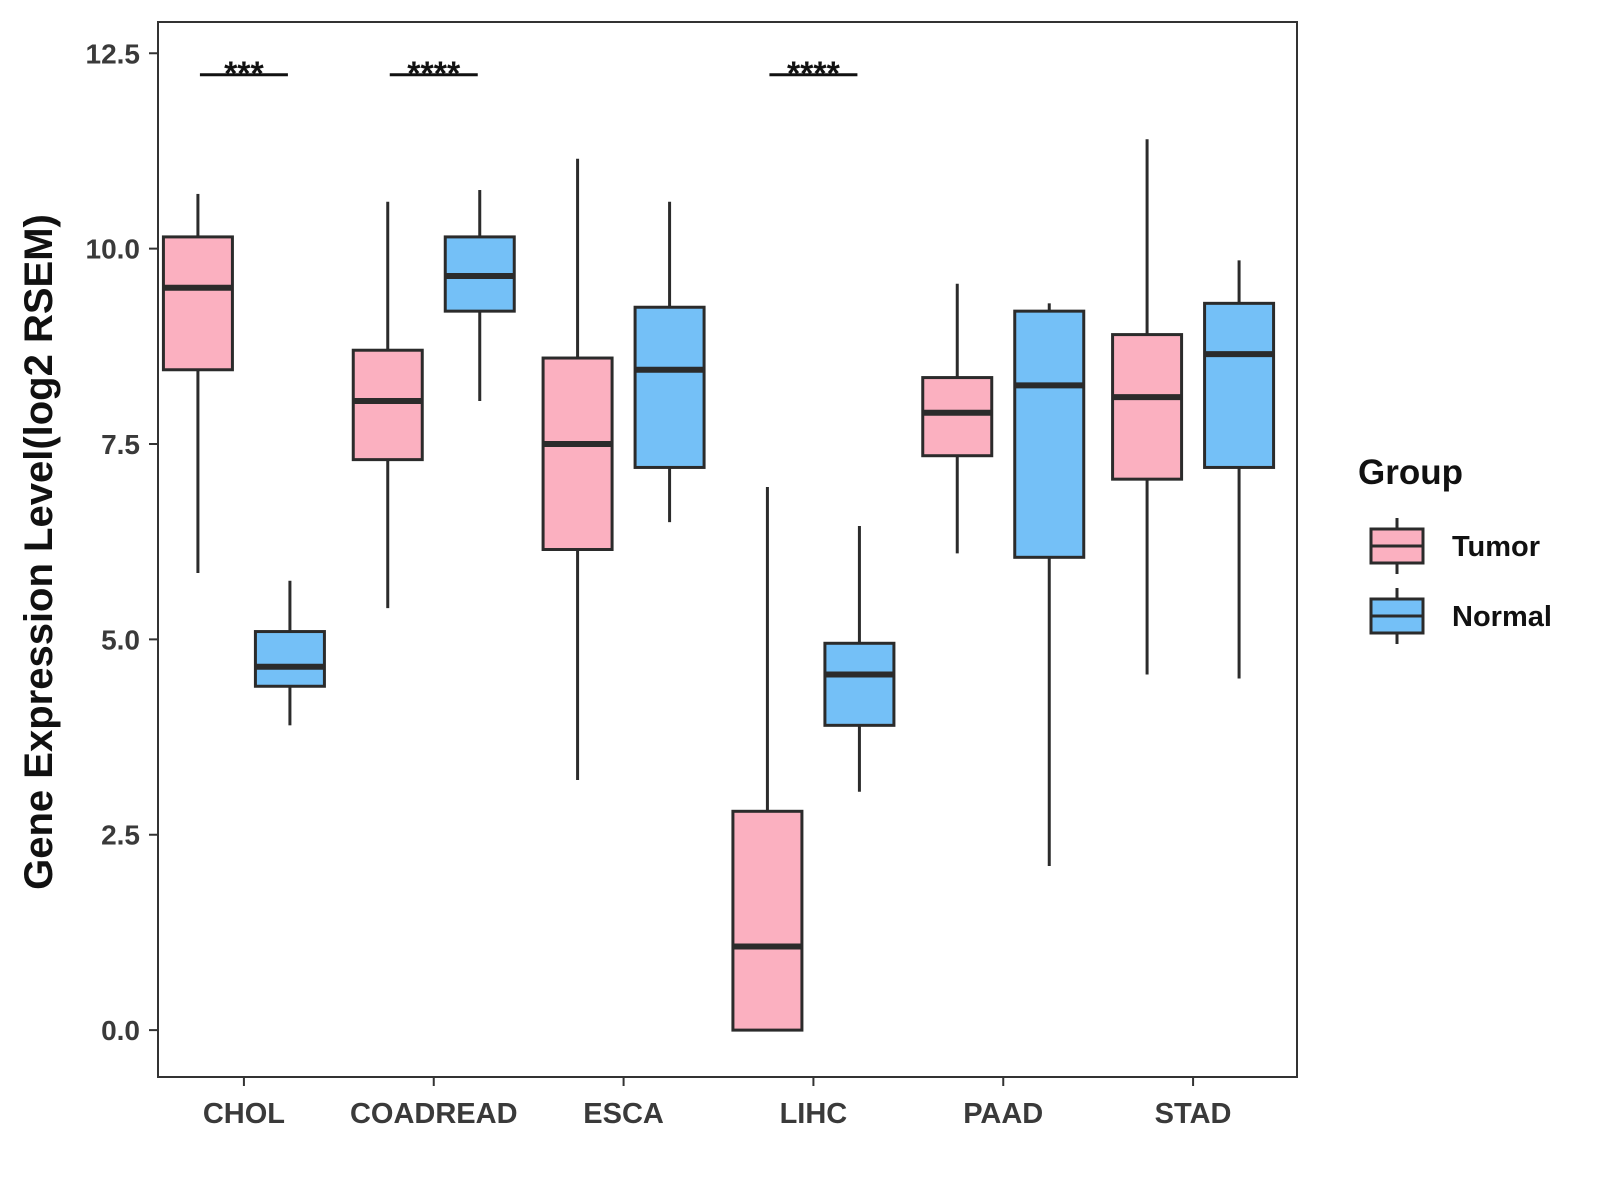 This screenshot has width=1600, height=1200. I want to click on y-tick-label: 7.5, so click(120, 444).